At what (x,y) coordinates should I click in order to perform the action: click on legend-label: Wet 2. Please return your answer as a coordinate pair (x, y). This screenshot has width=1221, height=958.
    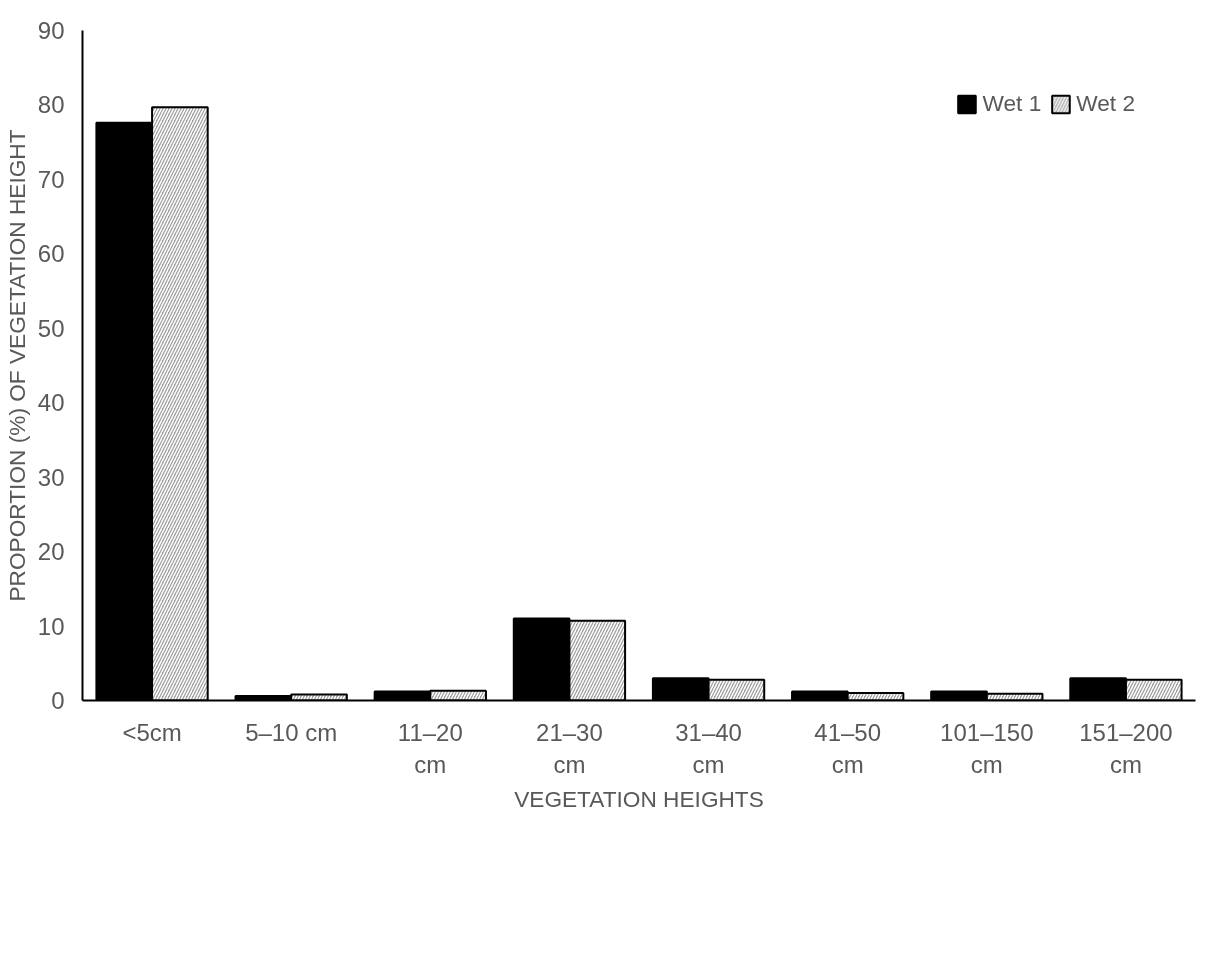
    Looking at the image, I should click on (1105, 103).